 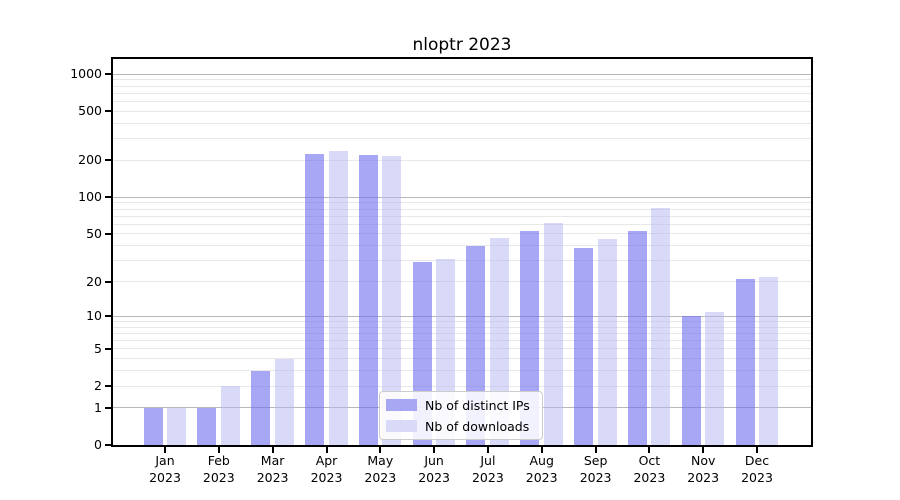 I want to click on x-tick-label-mar: Mar 2023, so click(x=272, y=469).